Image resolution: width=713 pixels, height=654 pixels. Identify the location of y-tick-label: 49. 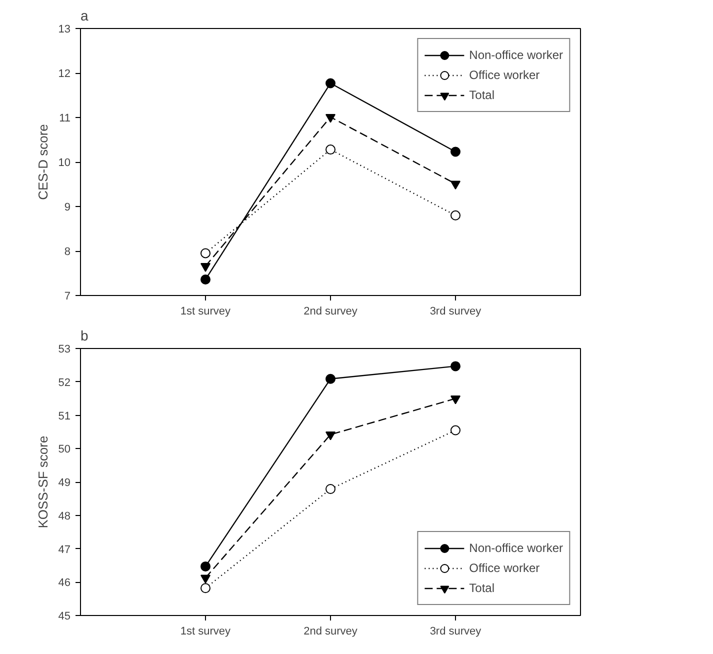
(64, 483).